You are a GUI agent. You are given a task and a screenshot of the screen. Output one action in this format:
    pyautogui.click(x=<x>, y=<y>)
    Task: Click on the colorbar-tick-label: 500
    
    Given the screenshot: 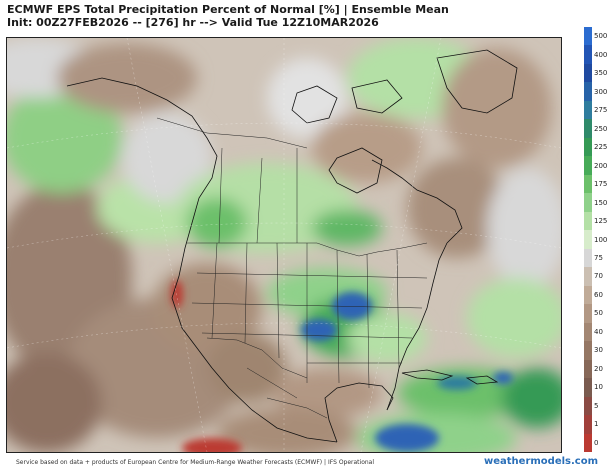 What is the action you would take?
    pyautogui.click(x=601, y=36)
    